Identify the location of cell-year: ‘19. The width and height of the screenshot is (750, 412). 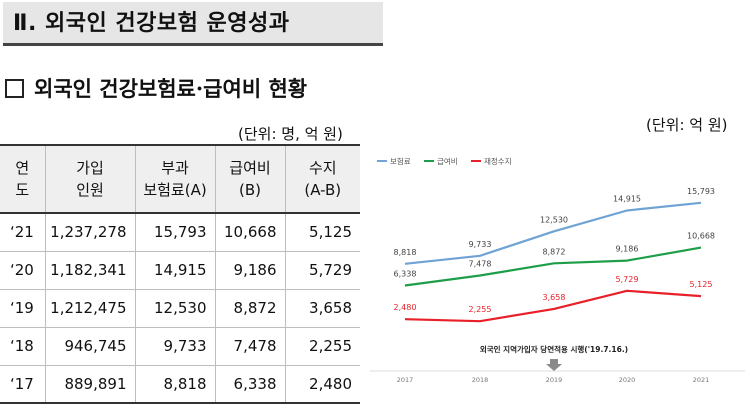
(22, 308).